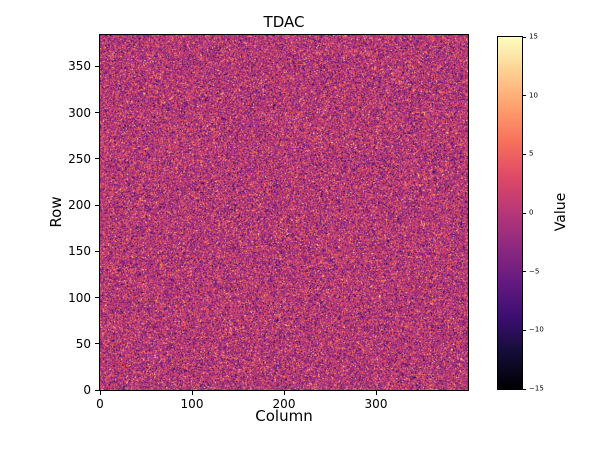 The image size is (600, 450). What do you see at coordinates (284, 416) in the screenshot?
I see `x-axis-label: Column` at bounding box center [284, 416].